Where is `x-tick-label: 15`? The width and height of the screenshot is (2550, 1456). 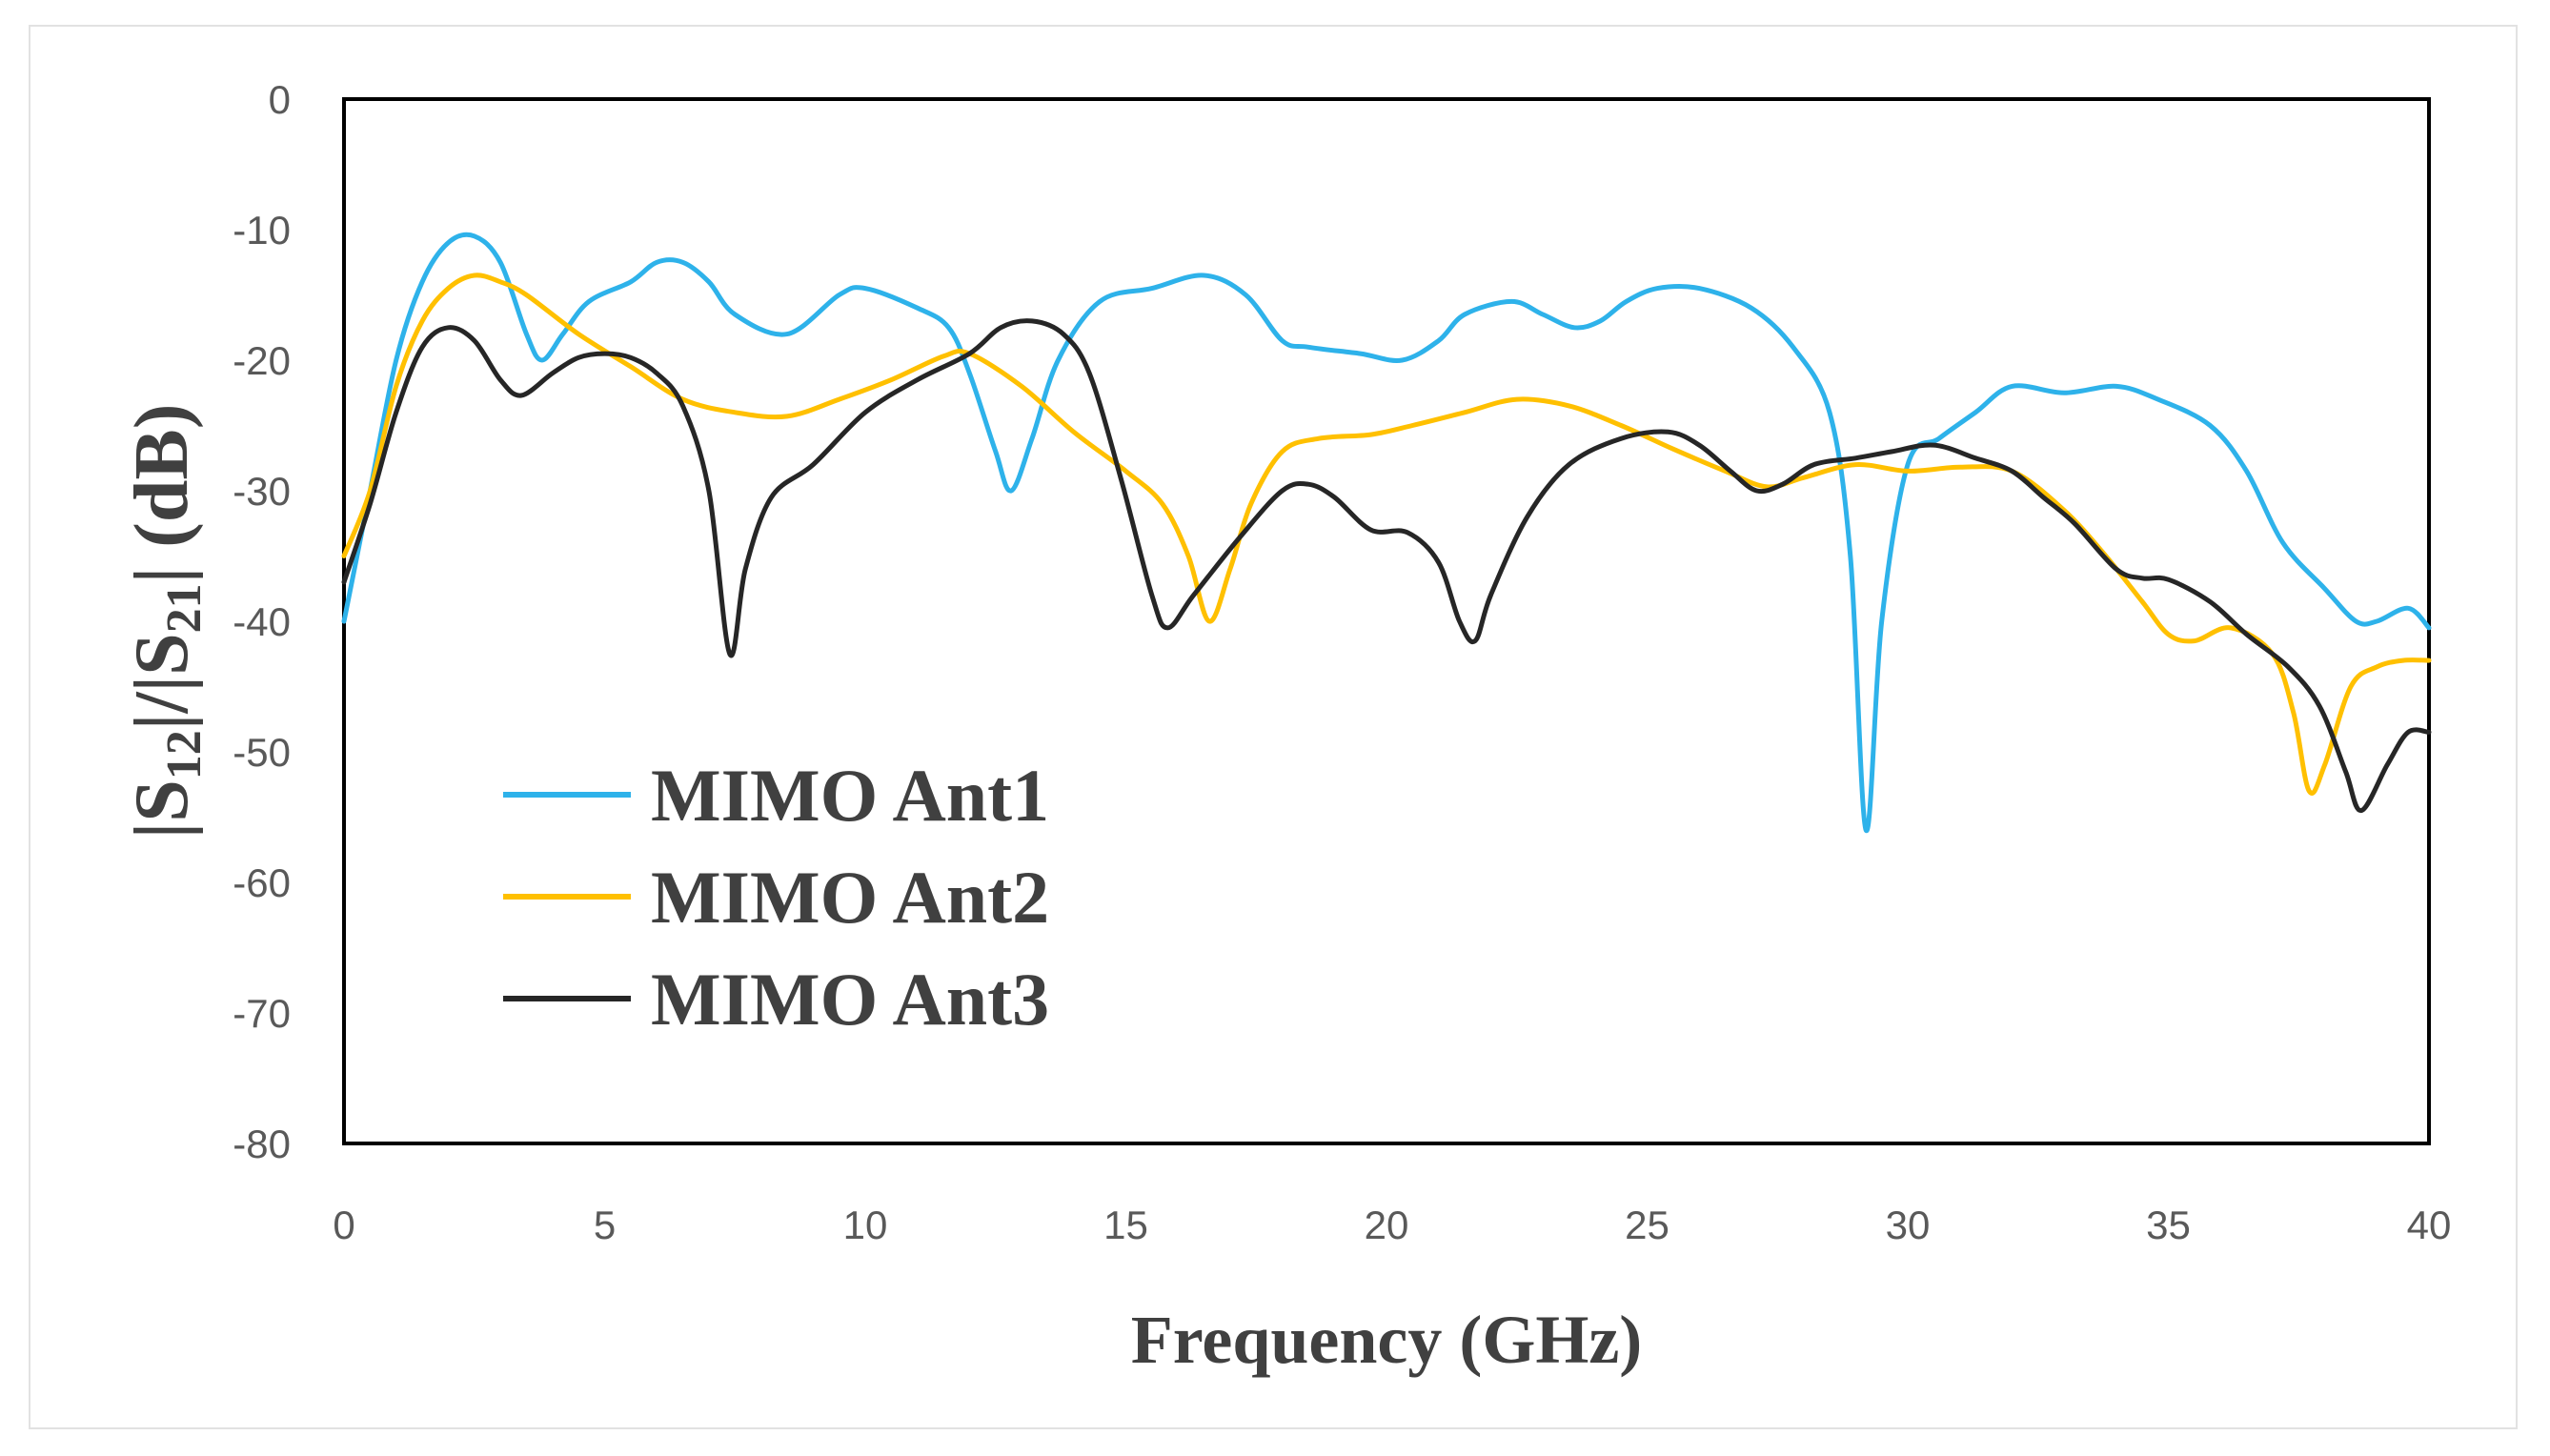
x-tick-label: 15 is located at coordinates (1125, 1225).